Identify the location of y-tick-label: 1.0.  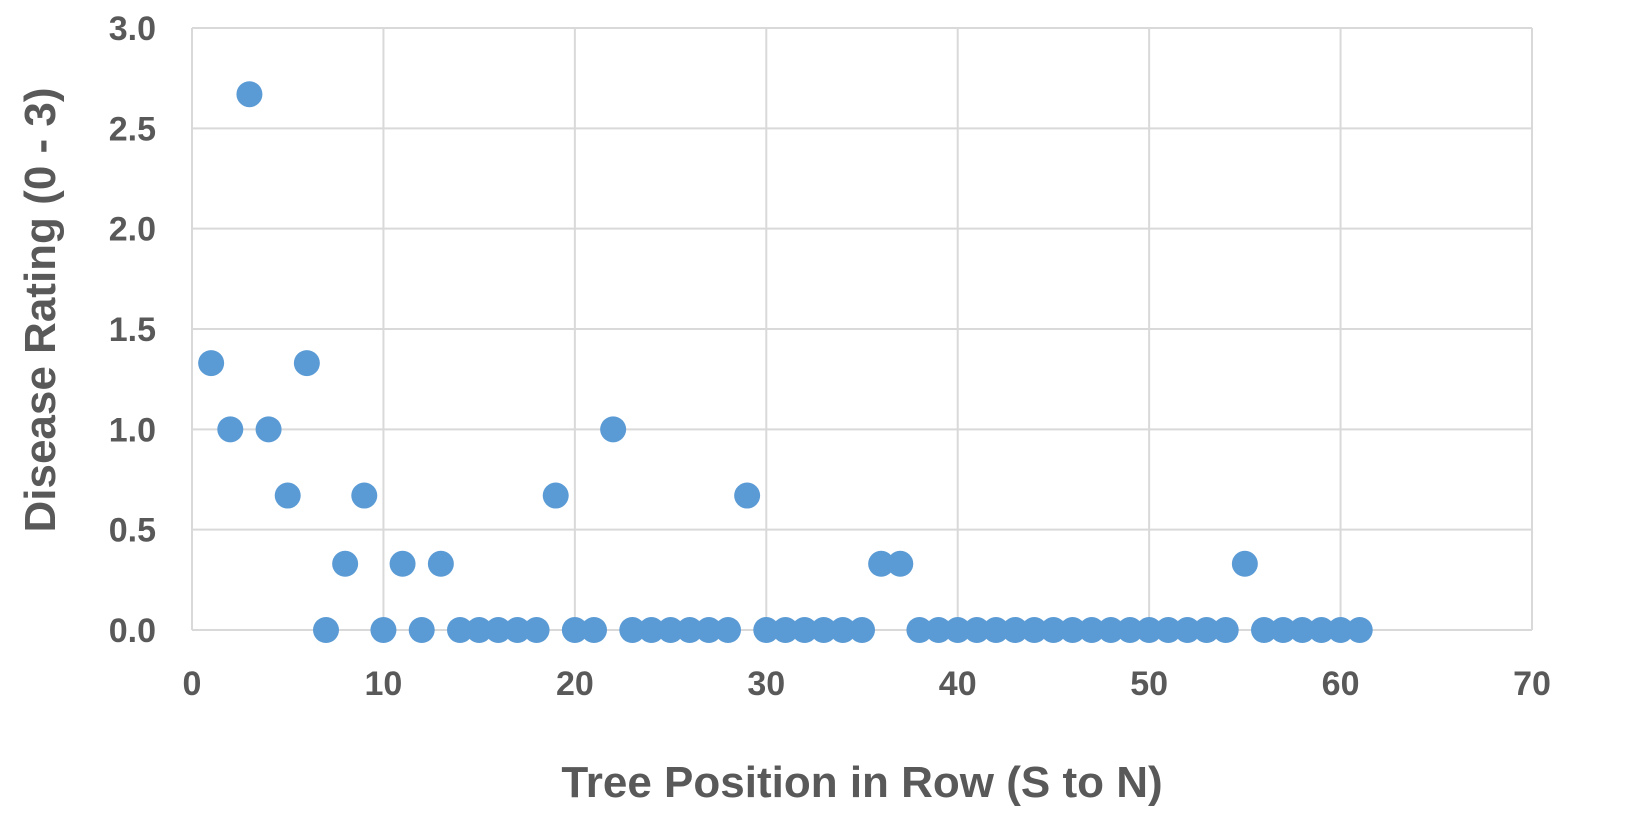
(132, 430).